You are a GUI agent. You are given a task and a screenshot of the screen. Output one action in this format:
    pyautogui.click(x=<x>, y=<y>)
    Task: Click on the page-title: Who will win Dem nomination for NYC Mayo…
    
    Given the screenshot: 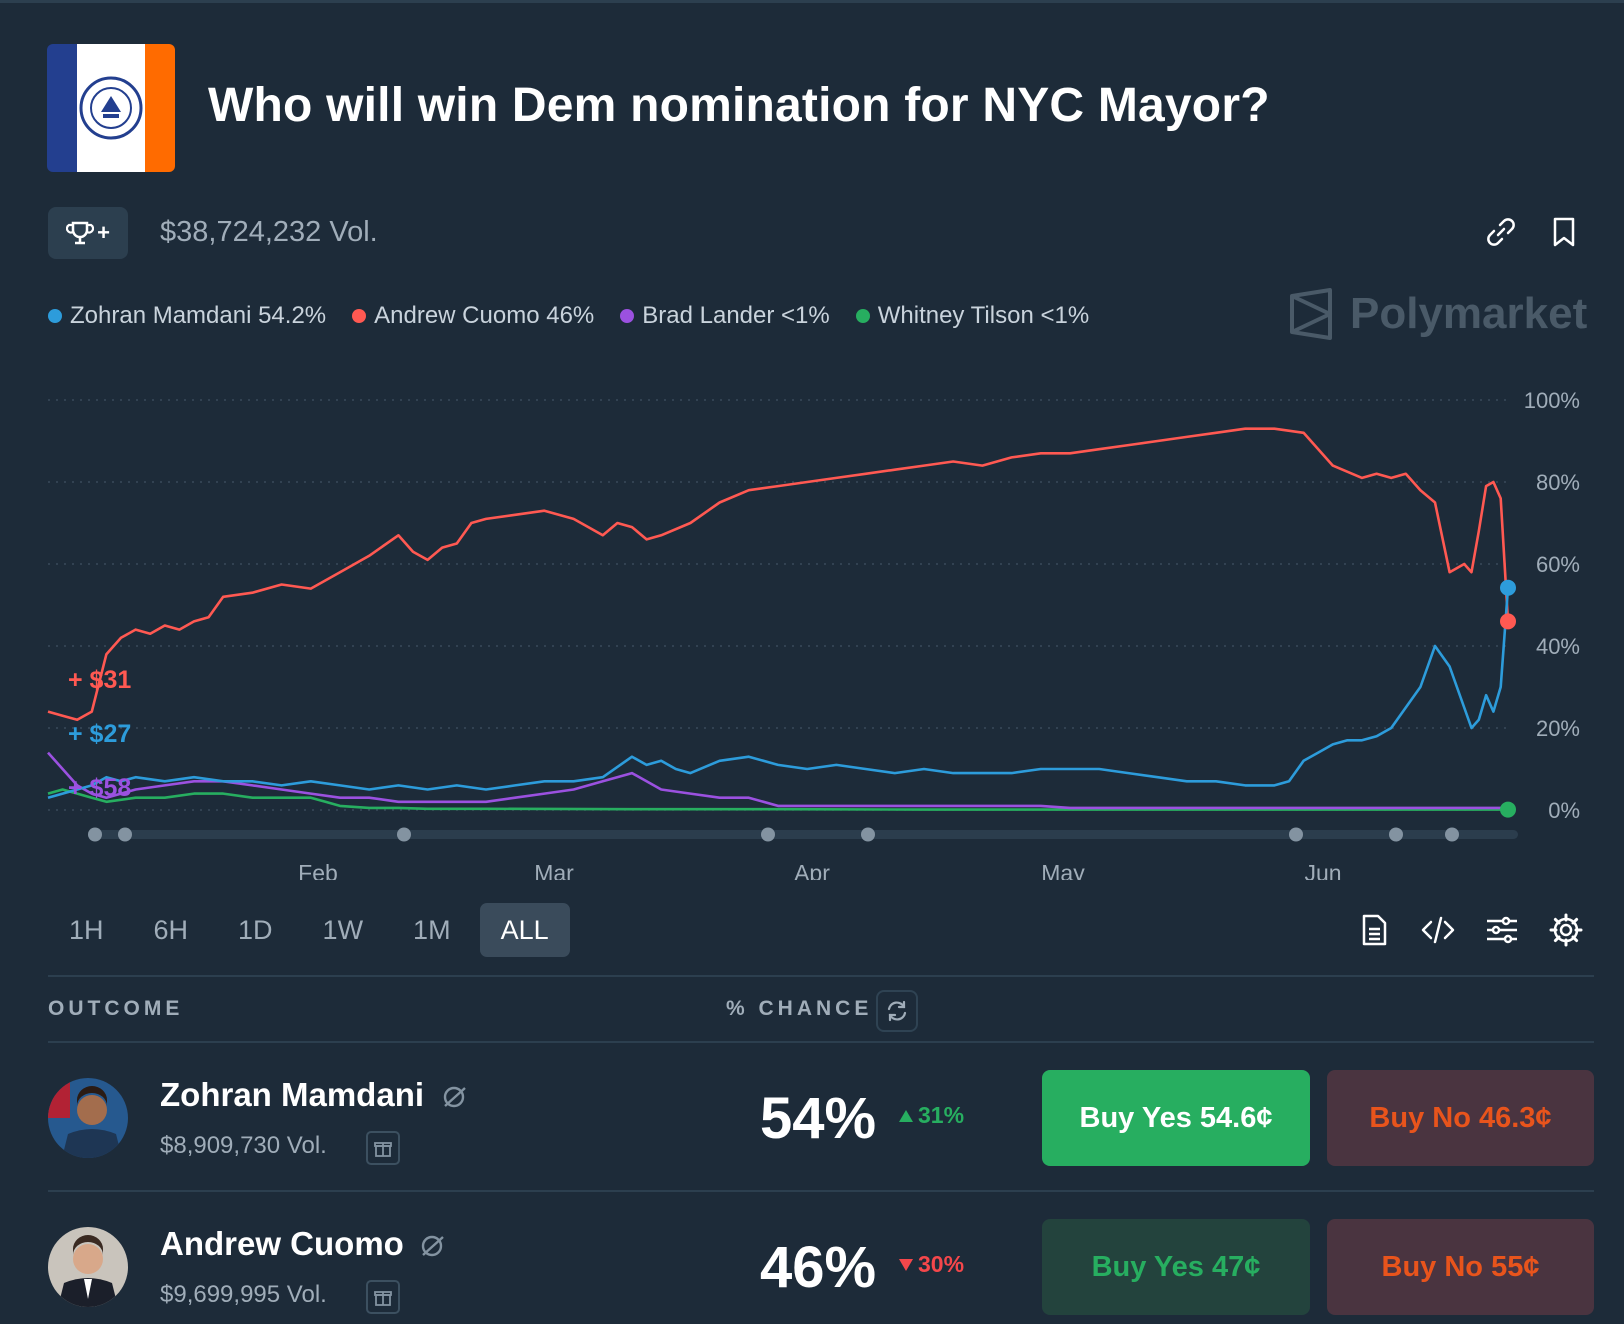 What is the action you would take?
    pyautogui.click(x=739, y=105)
    